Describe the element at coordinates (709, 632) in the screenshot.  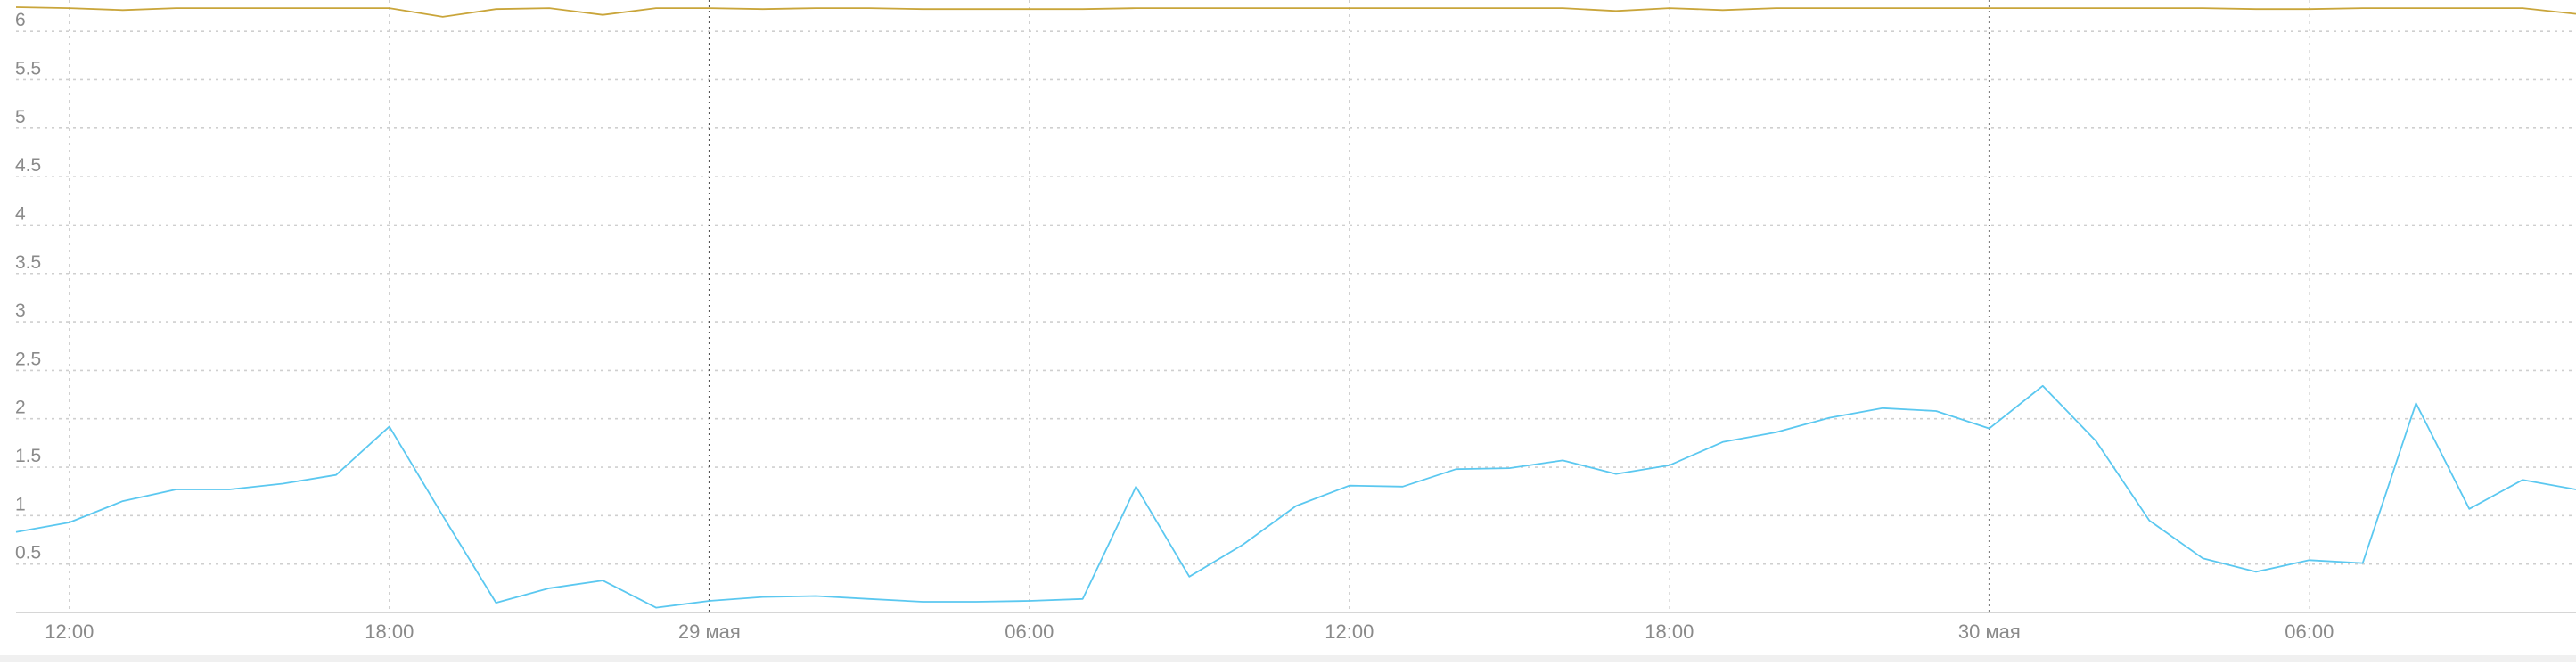
I see `x-tick-label: 29 мая` at that location.